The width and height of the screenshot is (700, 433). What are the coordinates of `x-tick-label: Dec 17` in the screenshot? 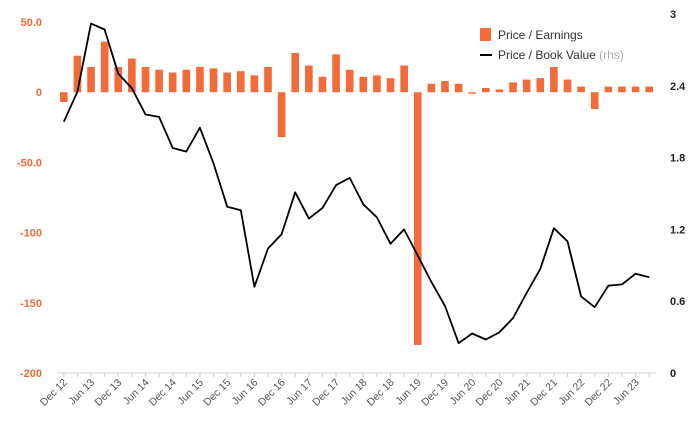 It's located at (326, 393).